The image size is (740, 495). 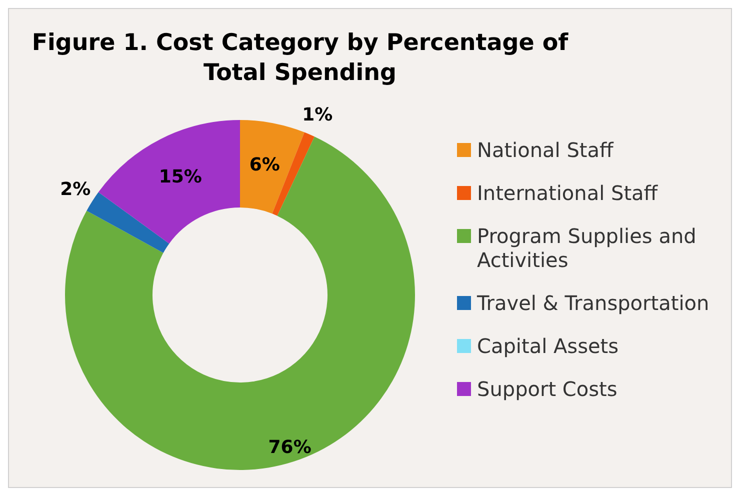 I want to click on data-label: 6%, so click(x=264, y=165).